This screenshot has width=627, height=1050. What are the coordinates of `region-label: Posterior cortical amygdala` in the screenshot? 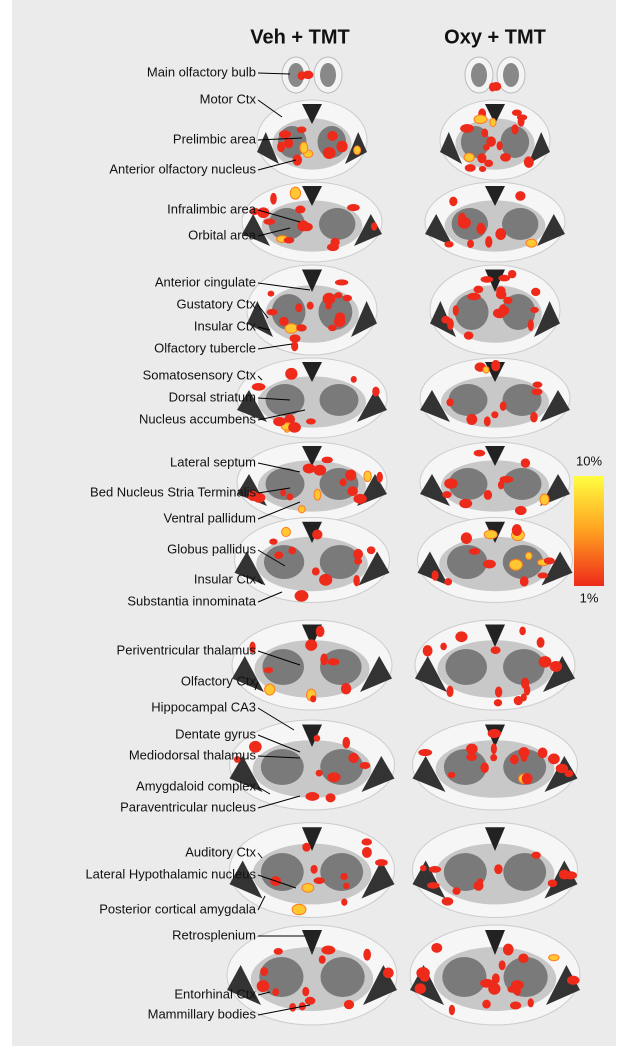 It's located at (178, 908).